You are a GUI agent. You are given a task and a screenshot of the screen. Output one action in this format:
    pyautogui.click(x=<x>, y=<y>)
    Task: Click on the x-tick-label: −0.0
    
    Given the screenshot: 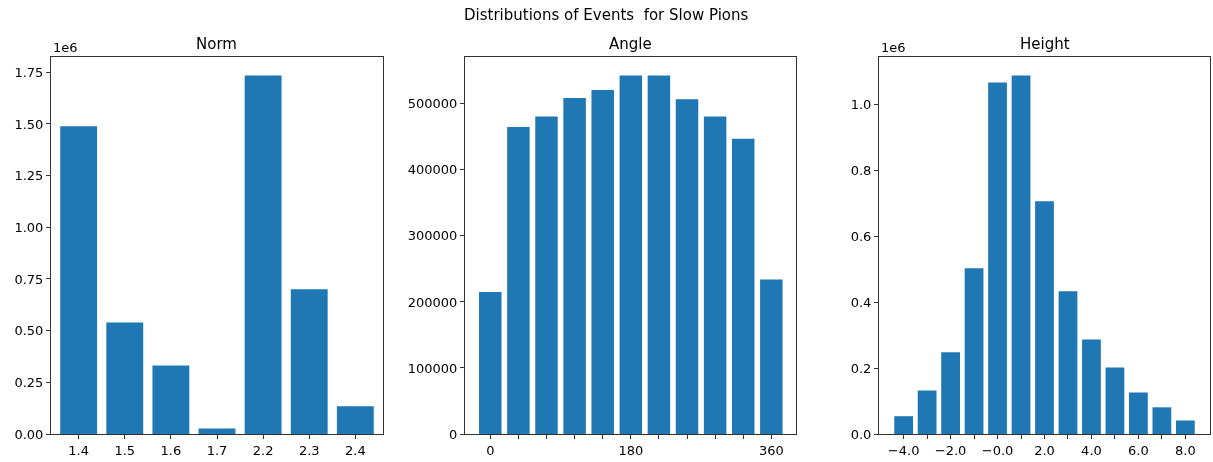 What is the action you would take?
    pyautogui.click(x=997, y=450)
    